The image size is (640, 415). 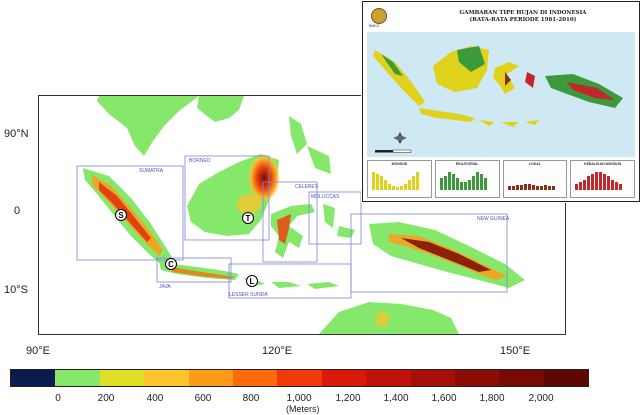 I want to click on colorbar-label: 1,200, so click(x=348, y=398).